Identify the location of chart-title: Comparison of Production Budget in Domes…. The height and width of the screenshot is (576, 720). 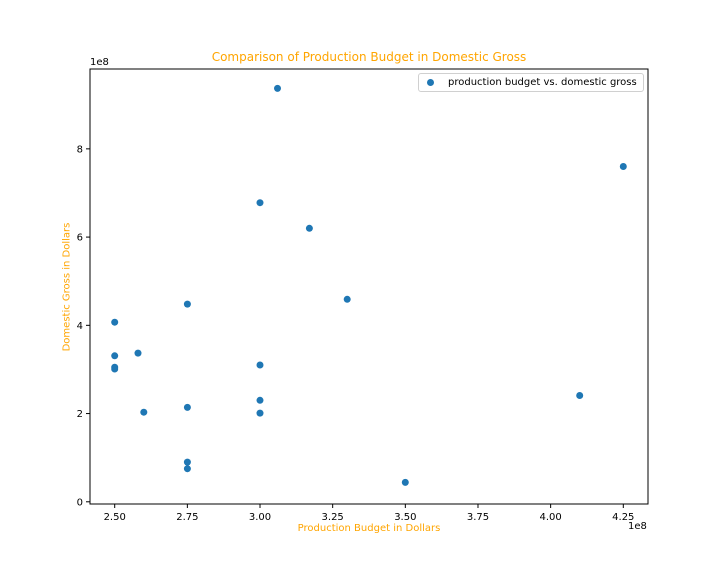
(369, 57).